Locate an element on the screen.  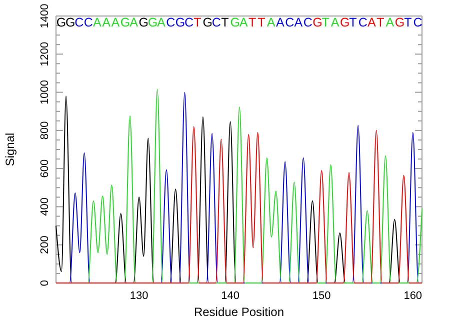
x-tick-label: 140 is located at coordinates (230, 296).